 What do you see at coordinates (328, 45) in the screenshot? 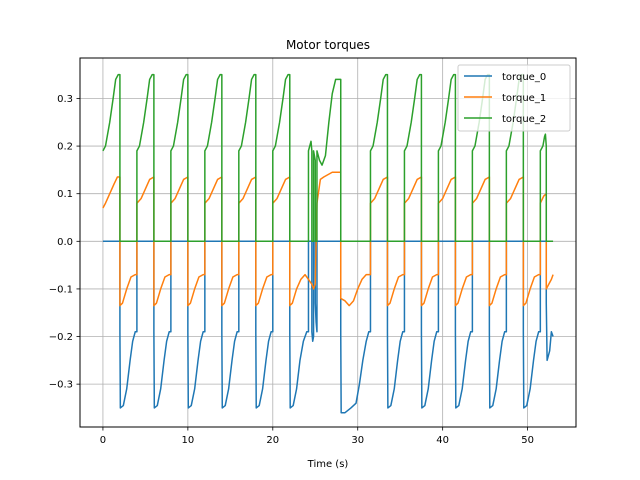
I see `chart-title: Motor torques` at bounding box center [328, 45].